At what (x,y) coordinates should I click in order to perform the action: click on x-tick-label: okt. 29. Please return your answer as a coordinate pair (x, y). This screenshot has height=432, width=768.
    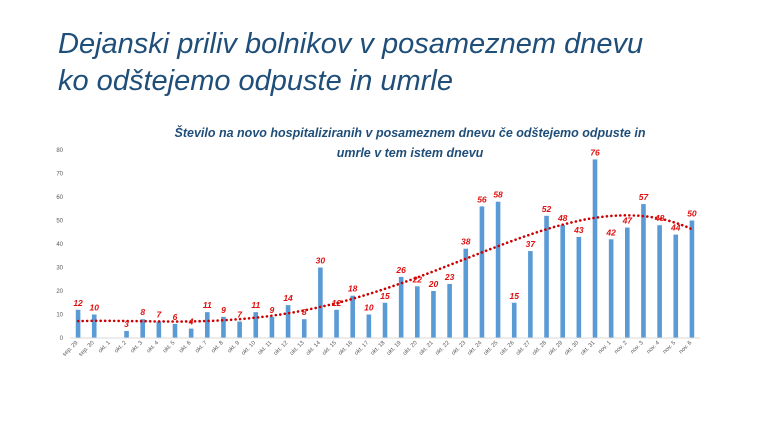
    Looking at the image, I should click on (556, 348).